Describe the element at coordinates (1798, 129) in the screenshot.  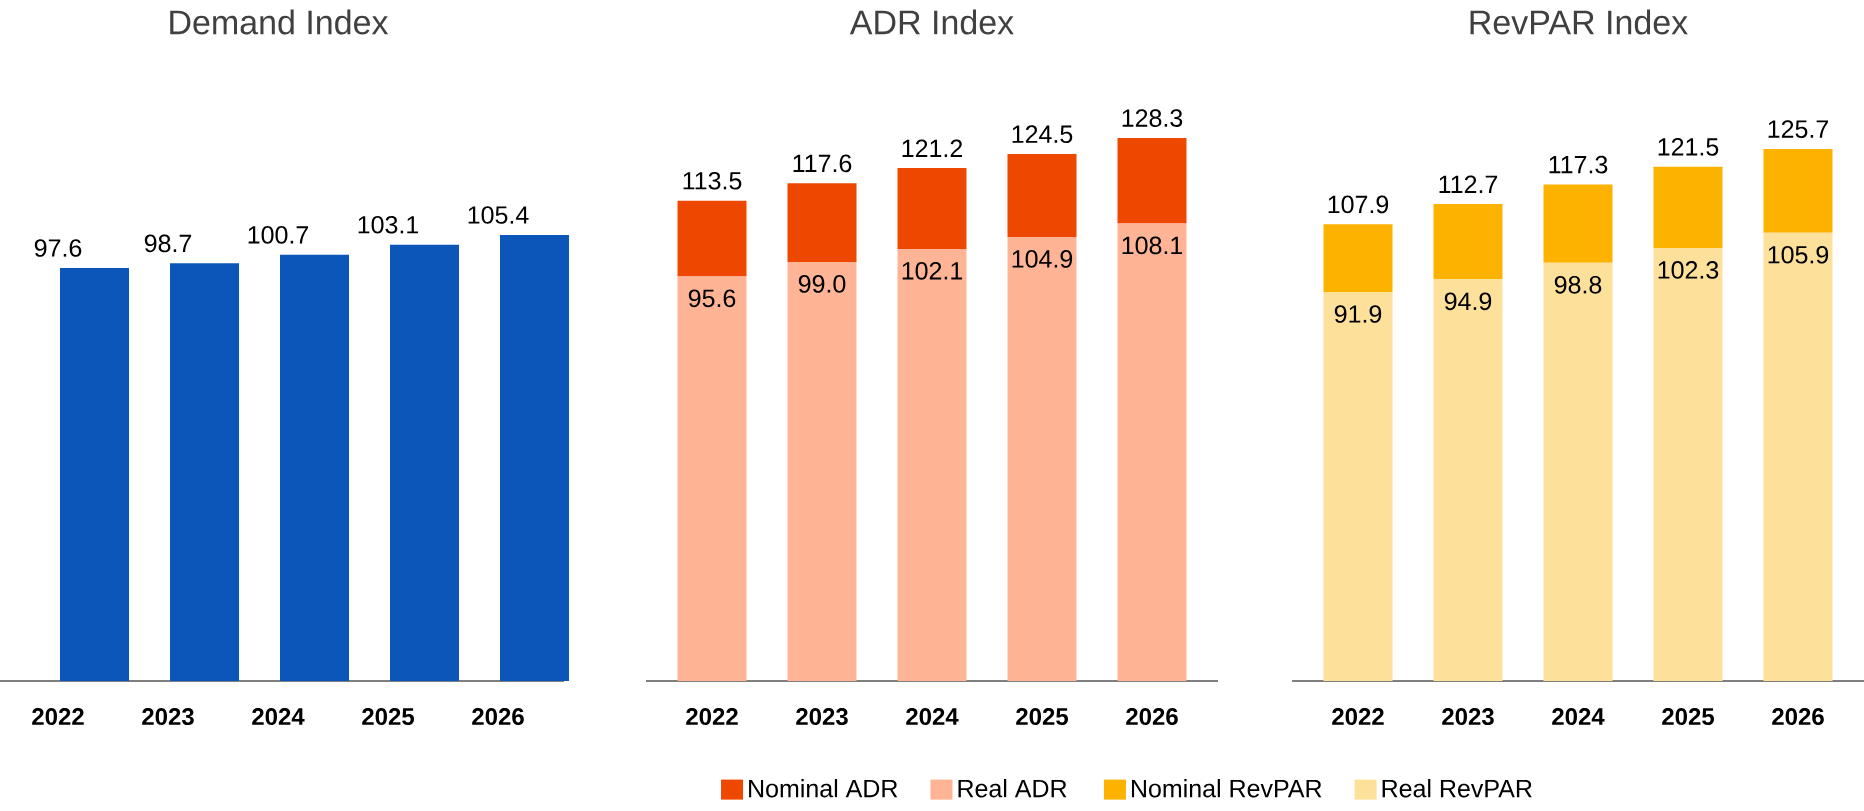
I see `total-label: 125.7` at that location.